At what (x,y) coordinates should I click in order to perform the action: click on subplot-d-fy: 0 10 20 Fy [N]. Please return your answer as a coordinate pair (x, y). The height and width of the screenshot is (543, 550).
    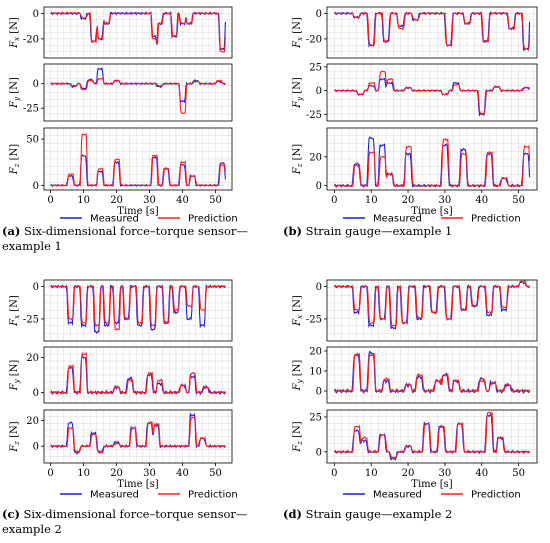
    Looking at the image, I should click on (415, 375).